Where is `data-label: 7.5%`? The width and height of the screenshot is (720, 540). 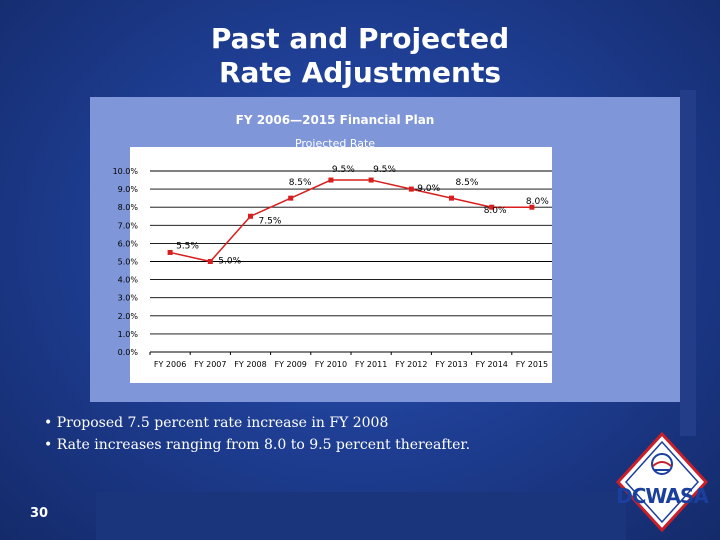 data-label: 7.5% is located at coordinates (270, 221).